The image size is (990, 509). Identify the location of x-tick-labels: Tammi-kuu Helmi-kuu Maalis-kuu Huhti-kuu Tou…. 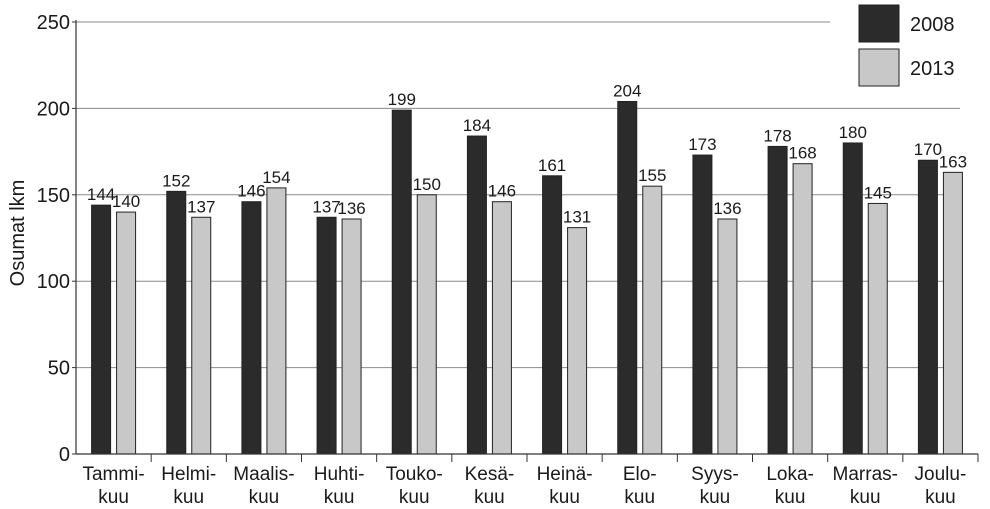
(524, 486).